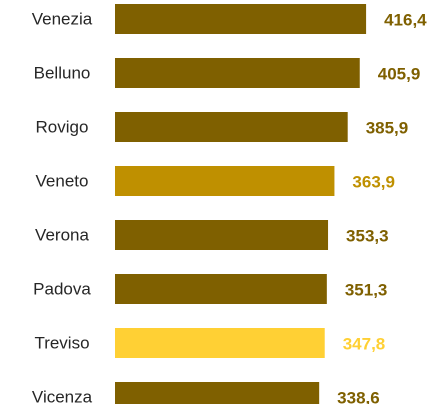 The image size is (442, 409). I want to click on value-label: 351,3, so click(366, 289).